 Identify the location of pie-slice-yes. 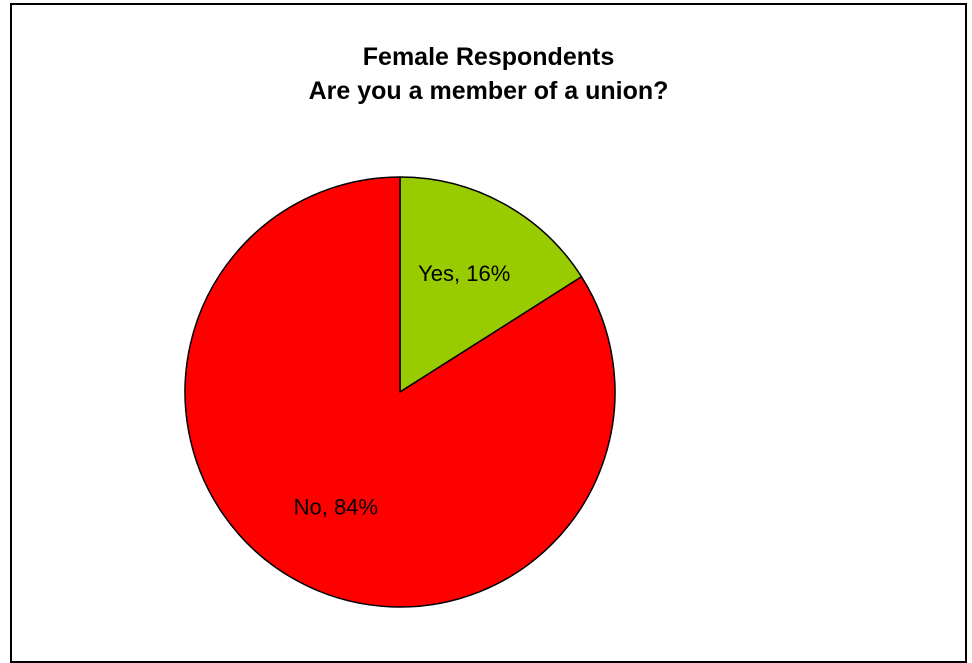
(491, 284).